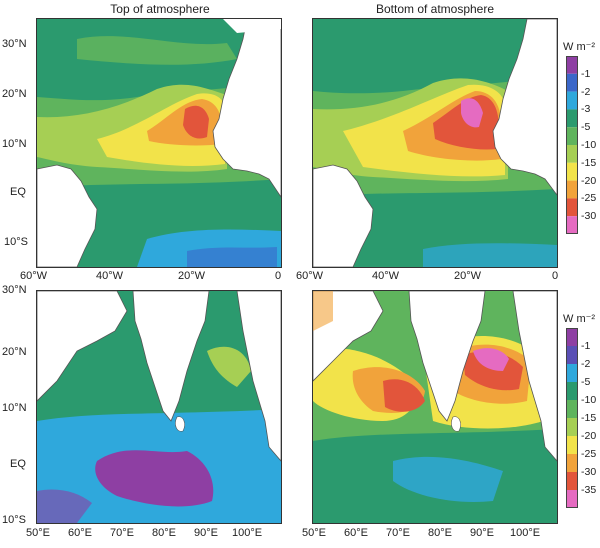  Describe the element at coordinates (14, 94) in the screenshot. I see `lat-label-atl-20n: 20°N` at that location.